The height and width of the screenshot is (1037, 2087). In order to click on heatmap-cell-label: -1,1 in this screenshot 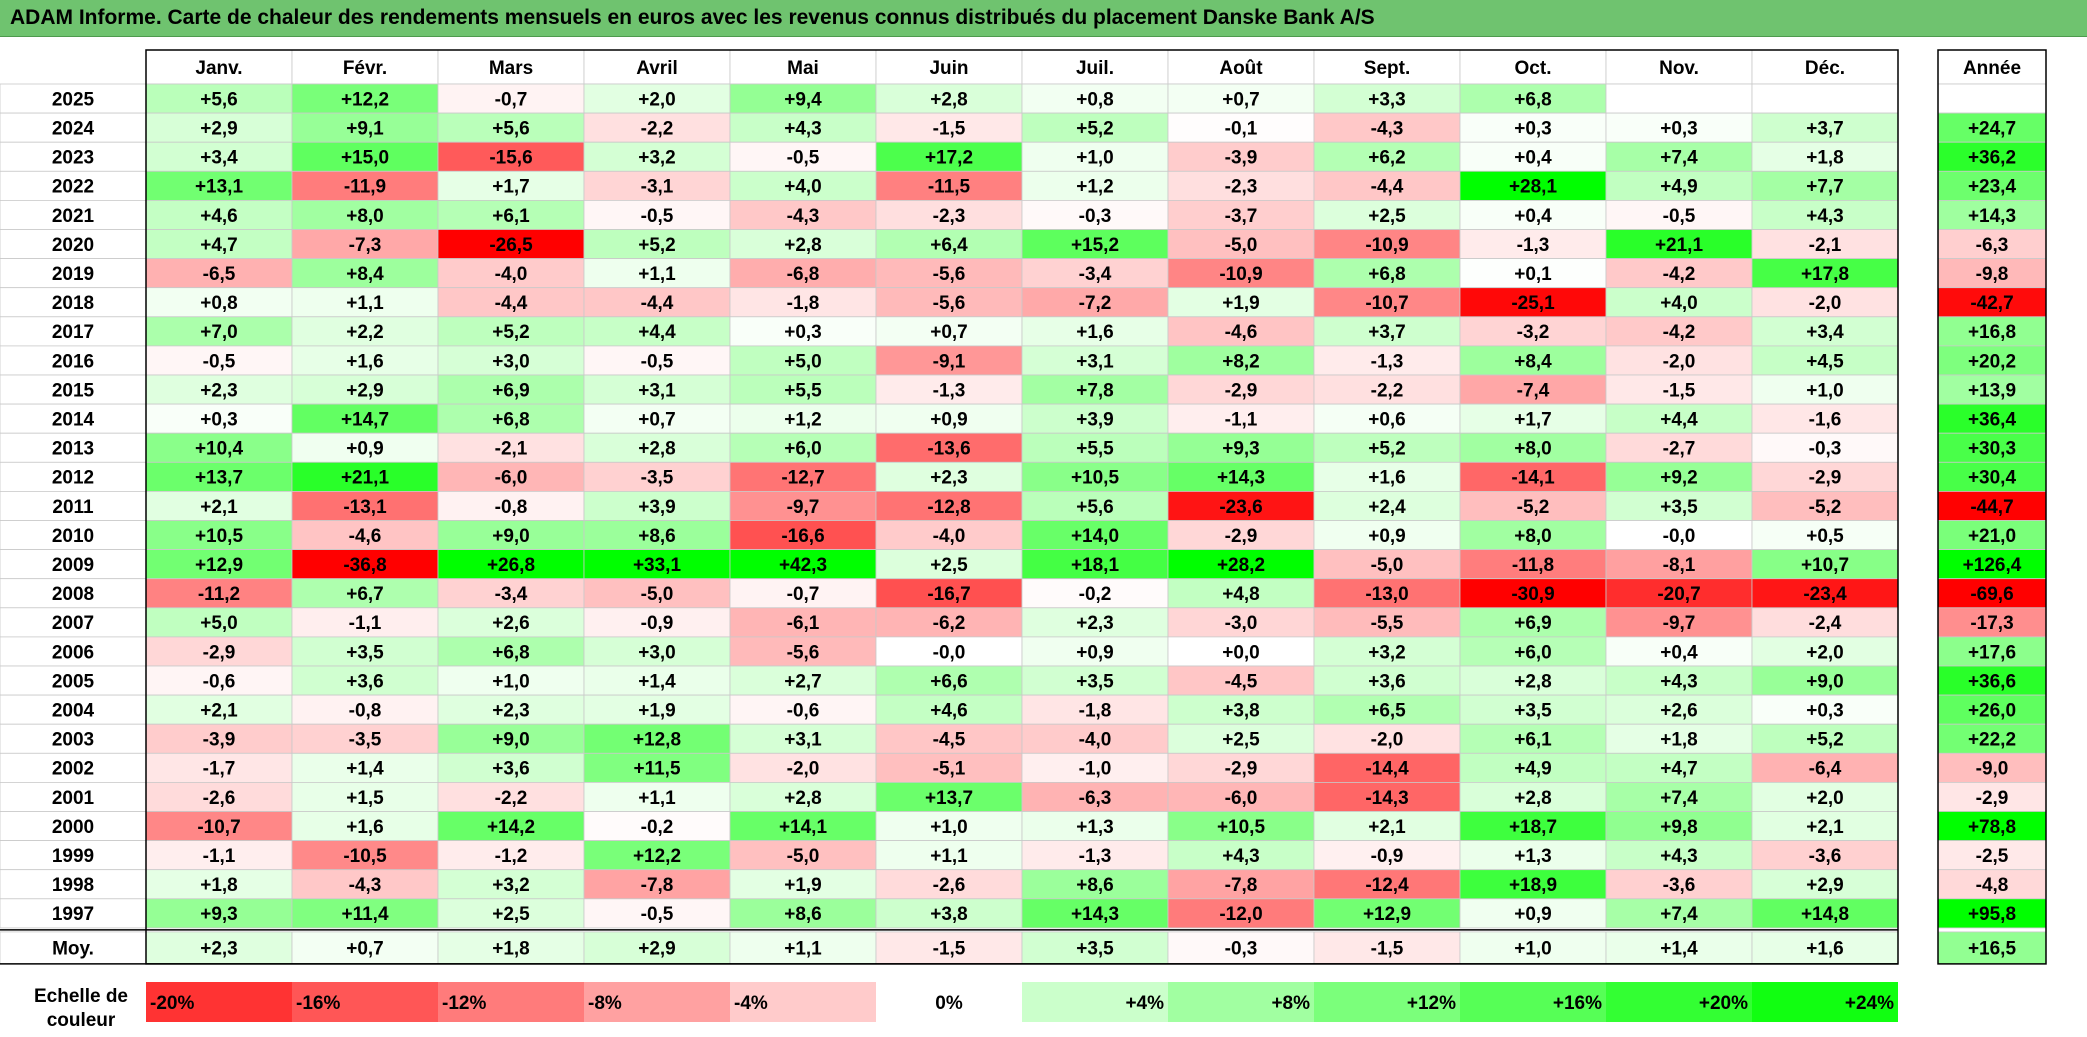, I will do `click(1241, 419)`.